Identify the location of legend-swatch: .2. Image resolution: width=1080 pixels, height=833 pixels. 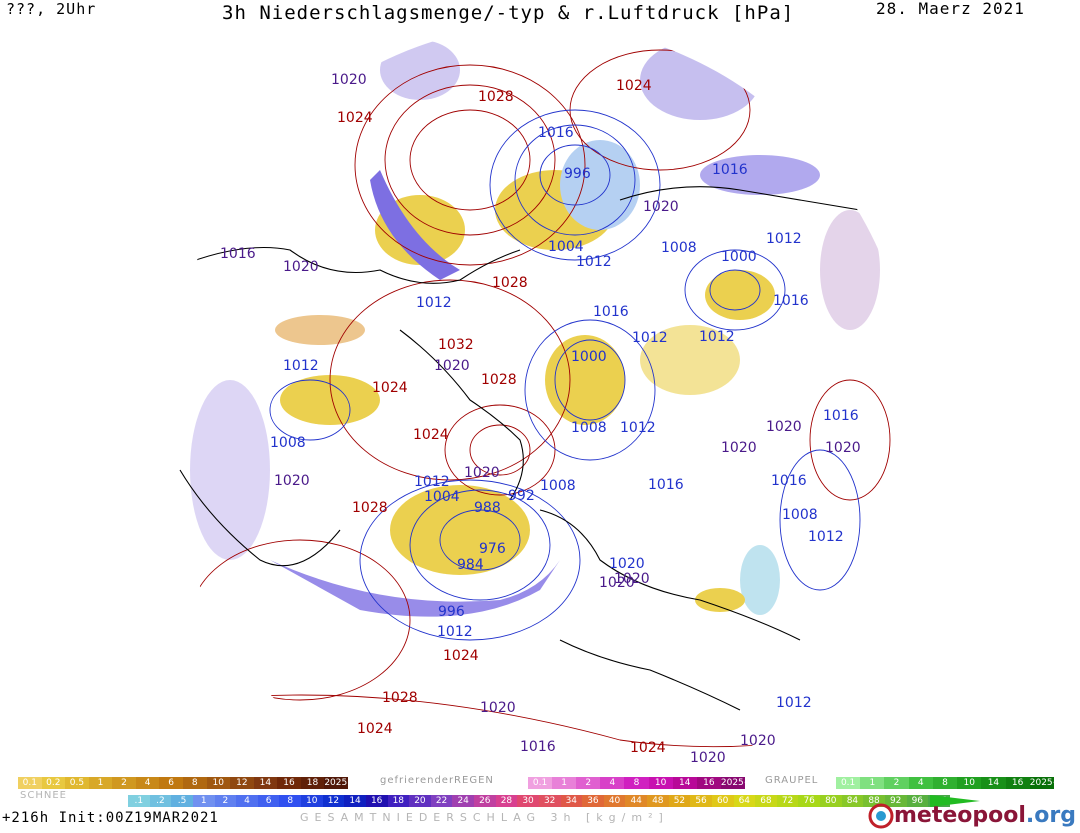
(160, 801).